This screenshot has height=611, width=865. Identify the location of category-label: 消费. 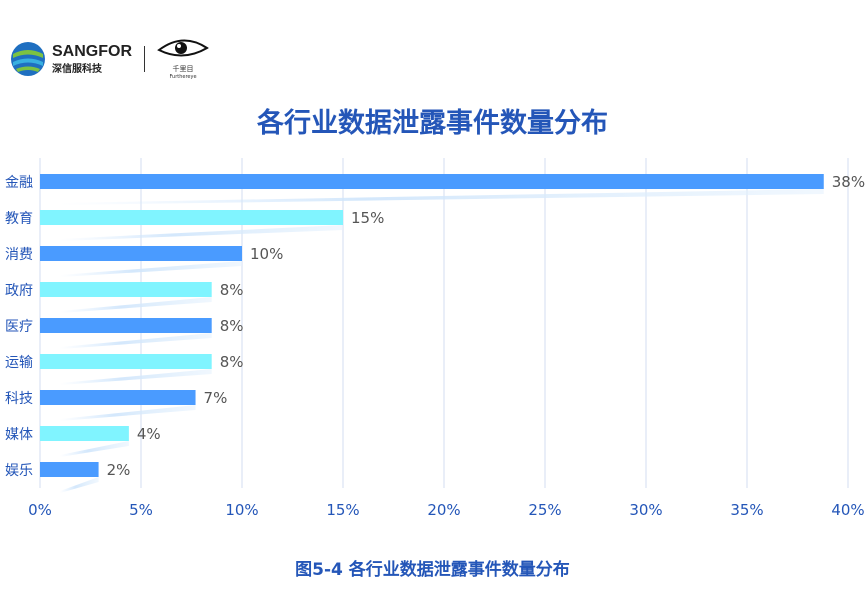
(19, 255).